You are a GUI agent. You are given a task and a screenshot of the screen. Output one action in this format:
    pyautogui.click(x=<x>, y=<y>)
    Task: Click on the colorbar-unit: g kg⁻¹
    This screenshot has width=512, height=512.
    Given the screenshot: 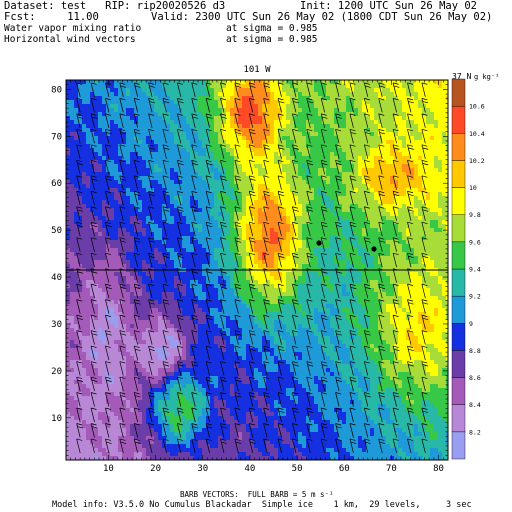 What is the action you would take?
    pyautogui.click(x=486, y=77)
    